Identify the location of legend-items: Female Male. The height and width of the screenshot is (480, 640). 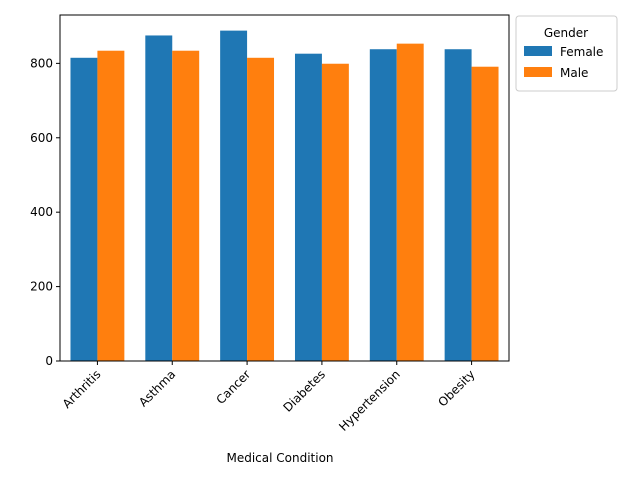
(563, 62).